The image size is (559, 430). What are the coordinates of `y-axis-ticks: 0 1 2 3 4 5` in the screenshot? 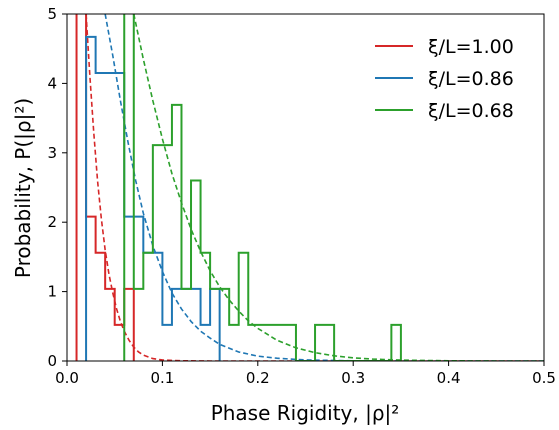 It's located at (57, 187).